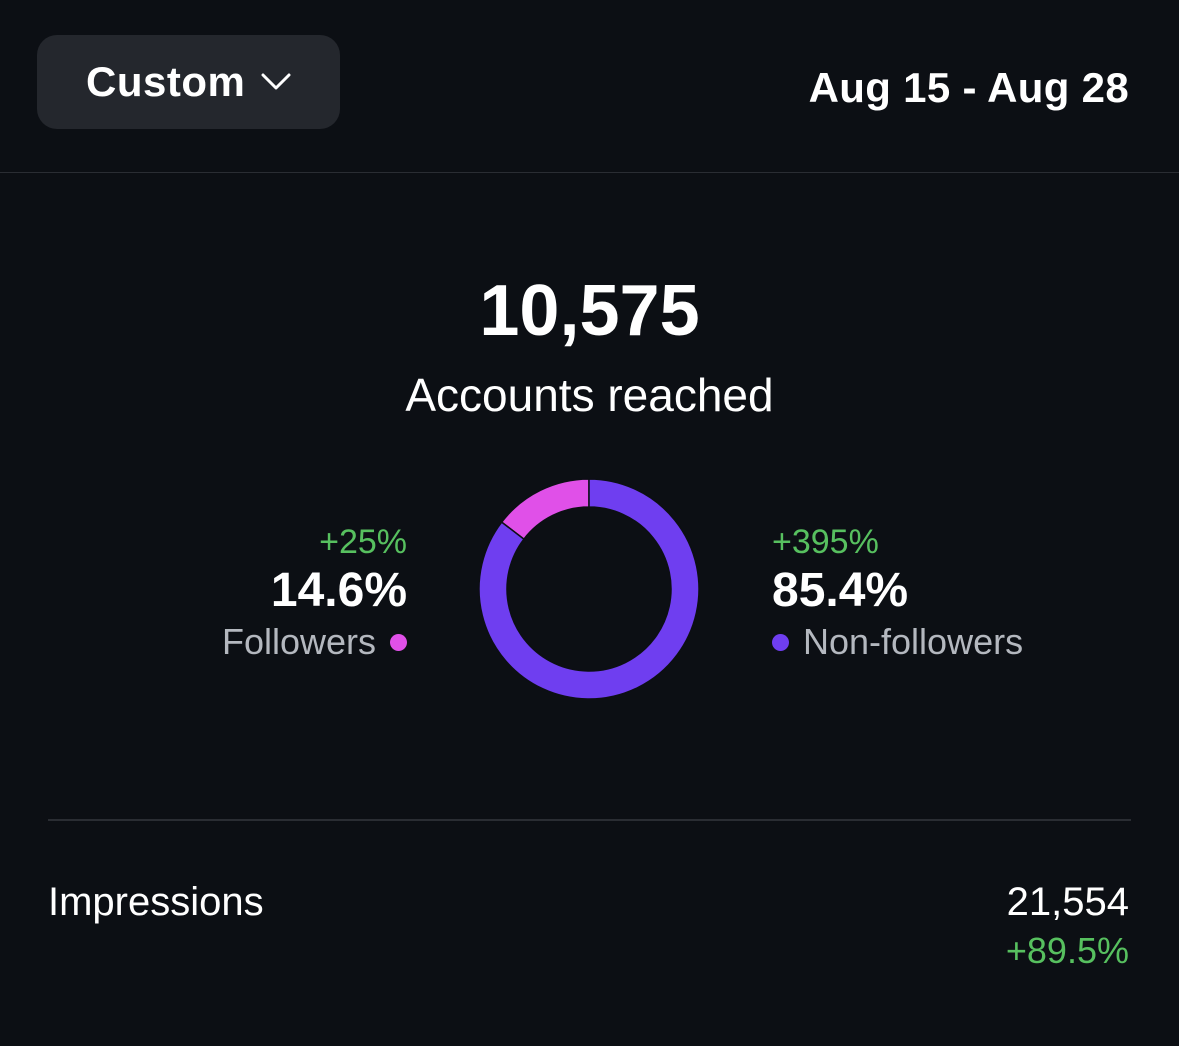 Image resolution: width=1179 pixels, height=1046 pixels. I want to click on followers-stat: +25% 14.6% Followers, so click(314, 593).